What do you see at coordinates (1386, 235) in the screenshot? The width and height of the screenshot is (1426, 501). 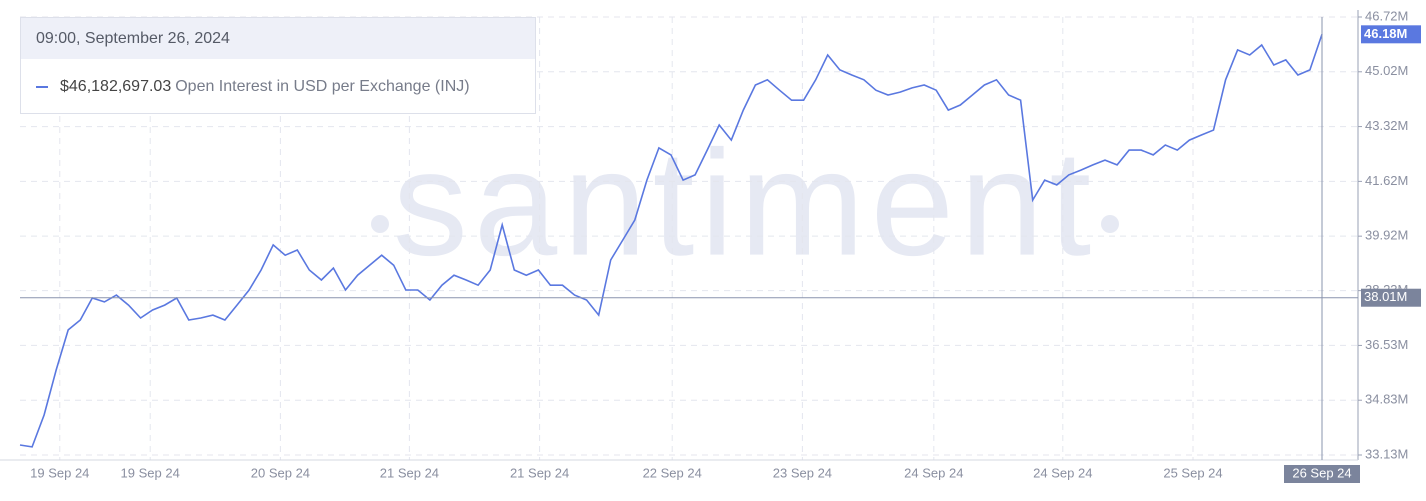 I see `y-tick-label: 39.92M` at bounding box center [1386, 235].